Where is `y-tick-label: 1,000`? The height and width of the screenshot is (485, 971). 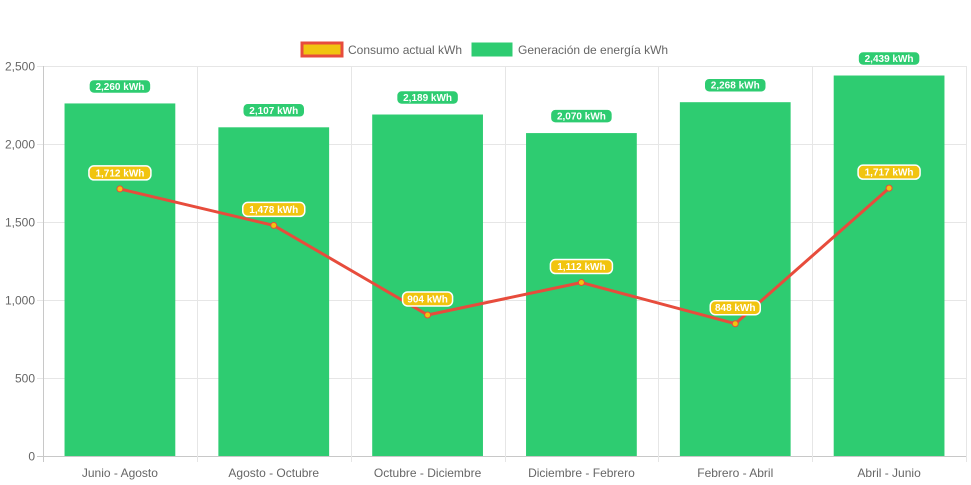 y-tick-label: 1,000 is located at coordinates (20, 301).